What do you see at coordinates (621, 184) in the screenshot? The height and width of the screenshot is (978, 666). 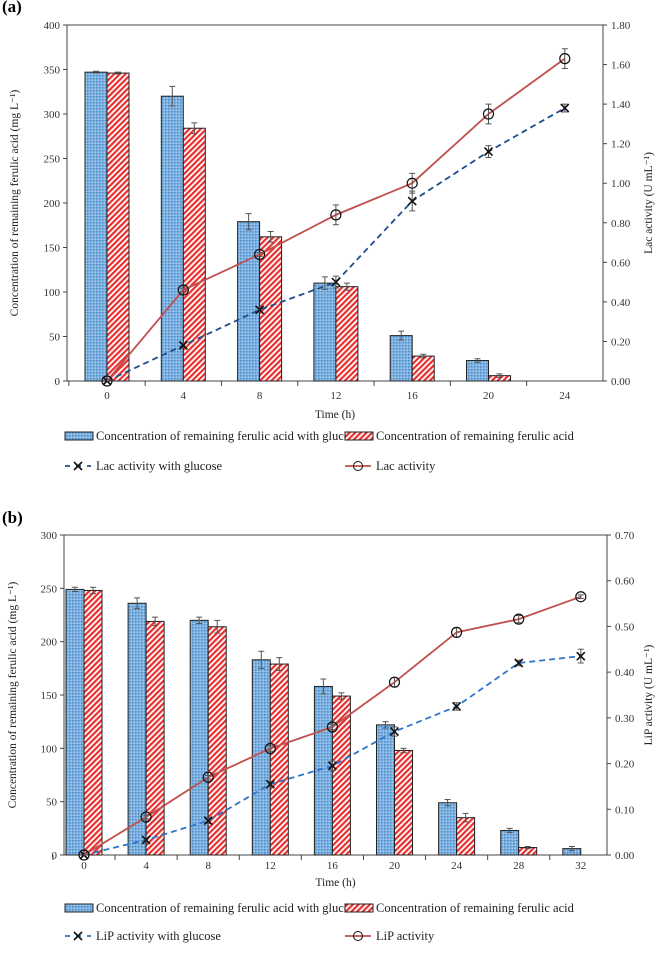 I see `y2-tick-label: 1.00` at bounding box center [621, 184].